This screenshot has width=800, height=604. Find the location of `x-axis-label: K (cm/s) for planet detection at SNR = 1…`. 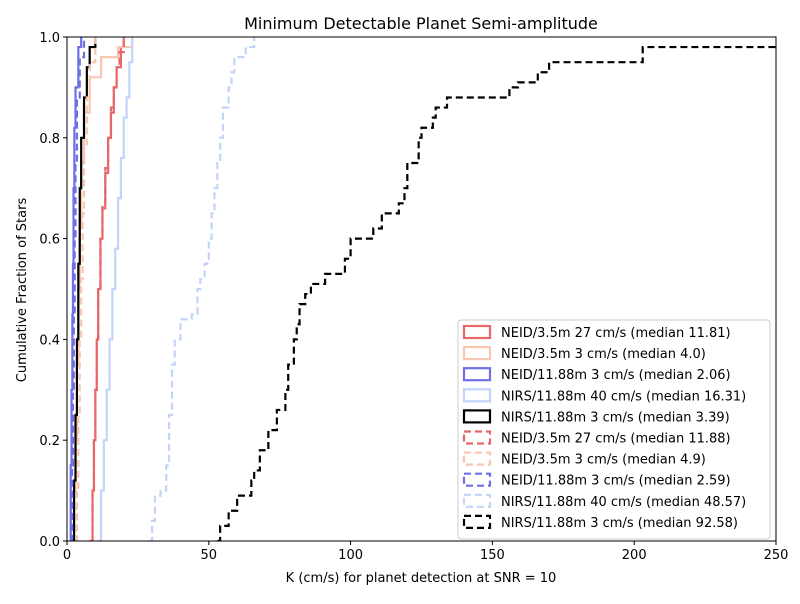

x-axis-label: K (cm/s) for planet detection at SNR = 1… is located at coordinates (421, 578).